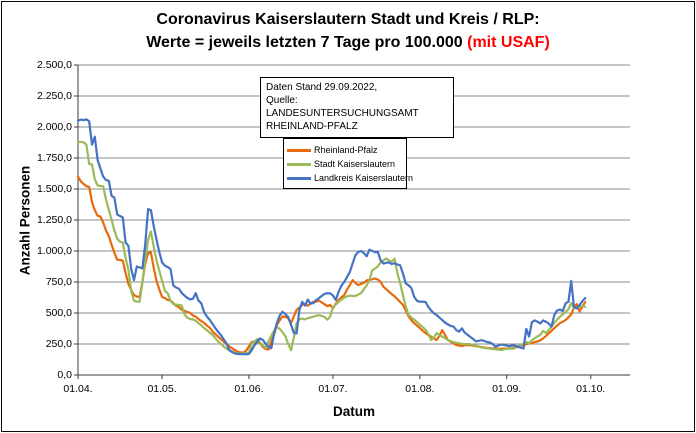 This screenshot has height=433, width=696. Describe the element at coordinates (54, 220) in the screenshot. I see `y-tick-label: 1.250,0` at that location.